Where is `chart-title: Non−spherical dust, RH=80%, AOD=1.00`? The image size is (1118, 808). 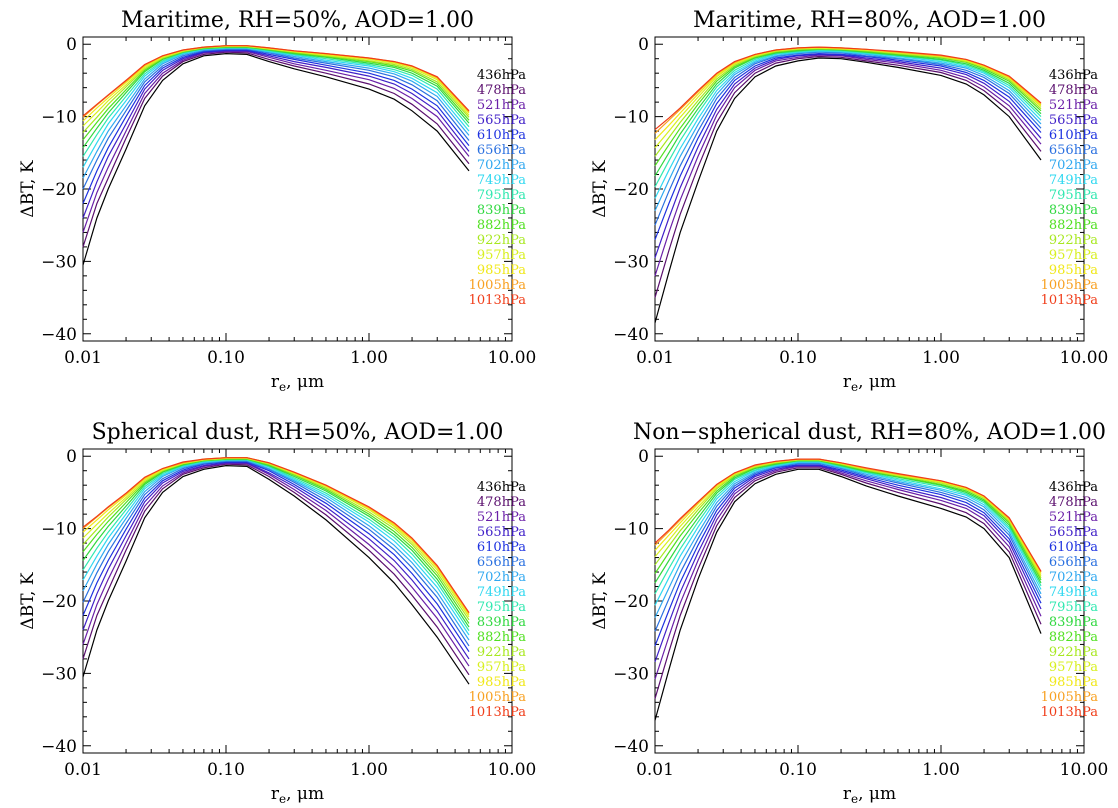 chart-title: Non−spherical dust, RH=80%, AOD=1.00 is located at coordinates (869, 432).